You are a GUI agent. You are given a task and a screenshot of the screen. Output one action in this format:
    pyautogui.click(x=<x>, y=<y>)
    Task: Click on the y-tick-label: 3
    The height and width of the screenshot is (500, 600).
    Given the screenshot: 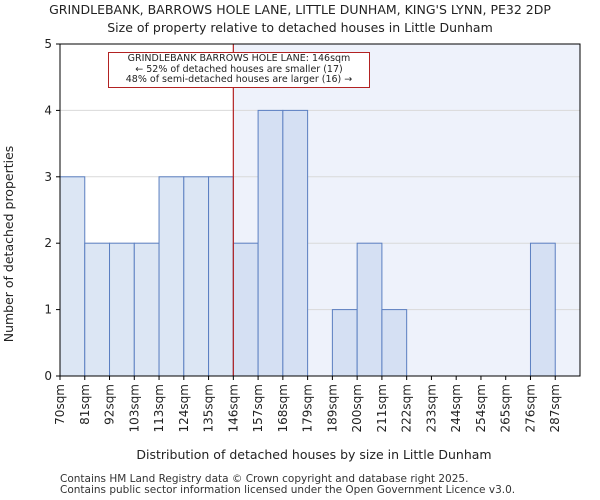 What is the action you would take?
    pyautogui.click(x=48, y=177)
    